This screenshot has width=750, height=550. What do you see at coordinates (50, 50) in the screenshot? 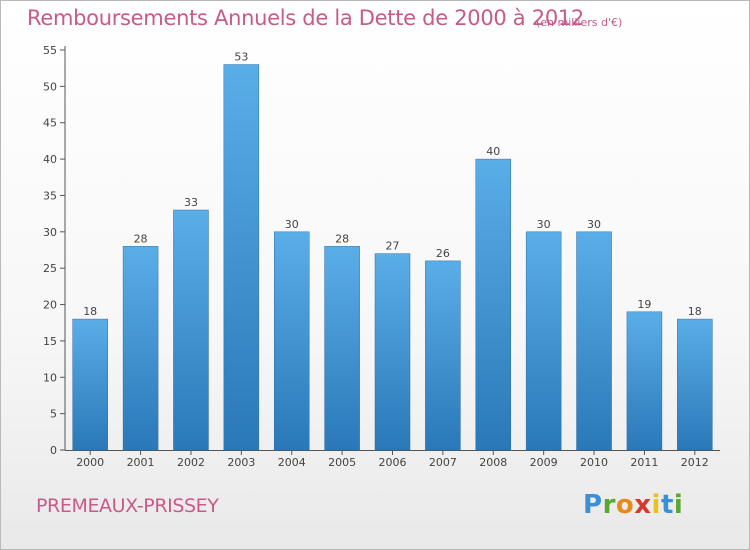
I see `y-tick-label: 55` at bounding box center [50, 50].